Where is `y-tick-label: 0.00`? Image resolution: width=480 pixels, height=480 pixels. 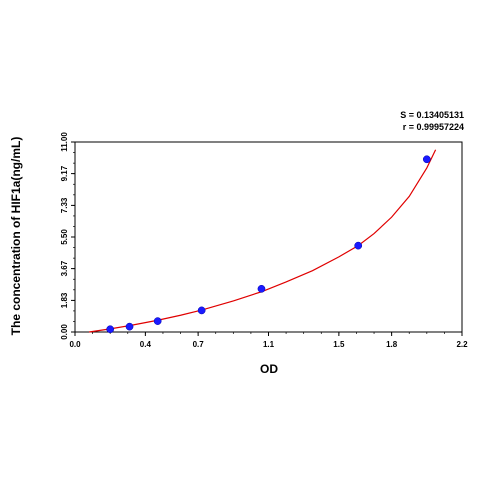 y-tick-label: 0.00 is located at coordinates (64, 332).